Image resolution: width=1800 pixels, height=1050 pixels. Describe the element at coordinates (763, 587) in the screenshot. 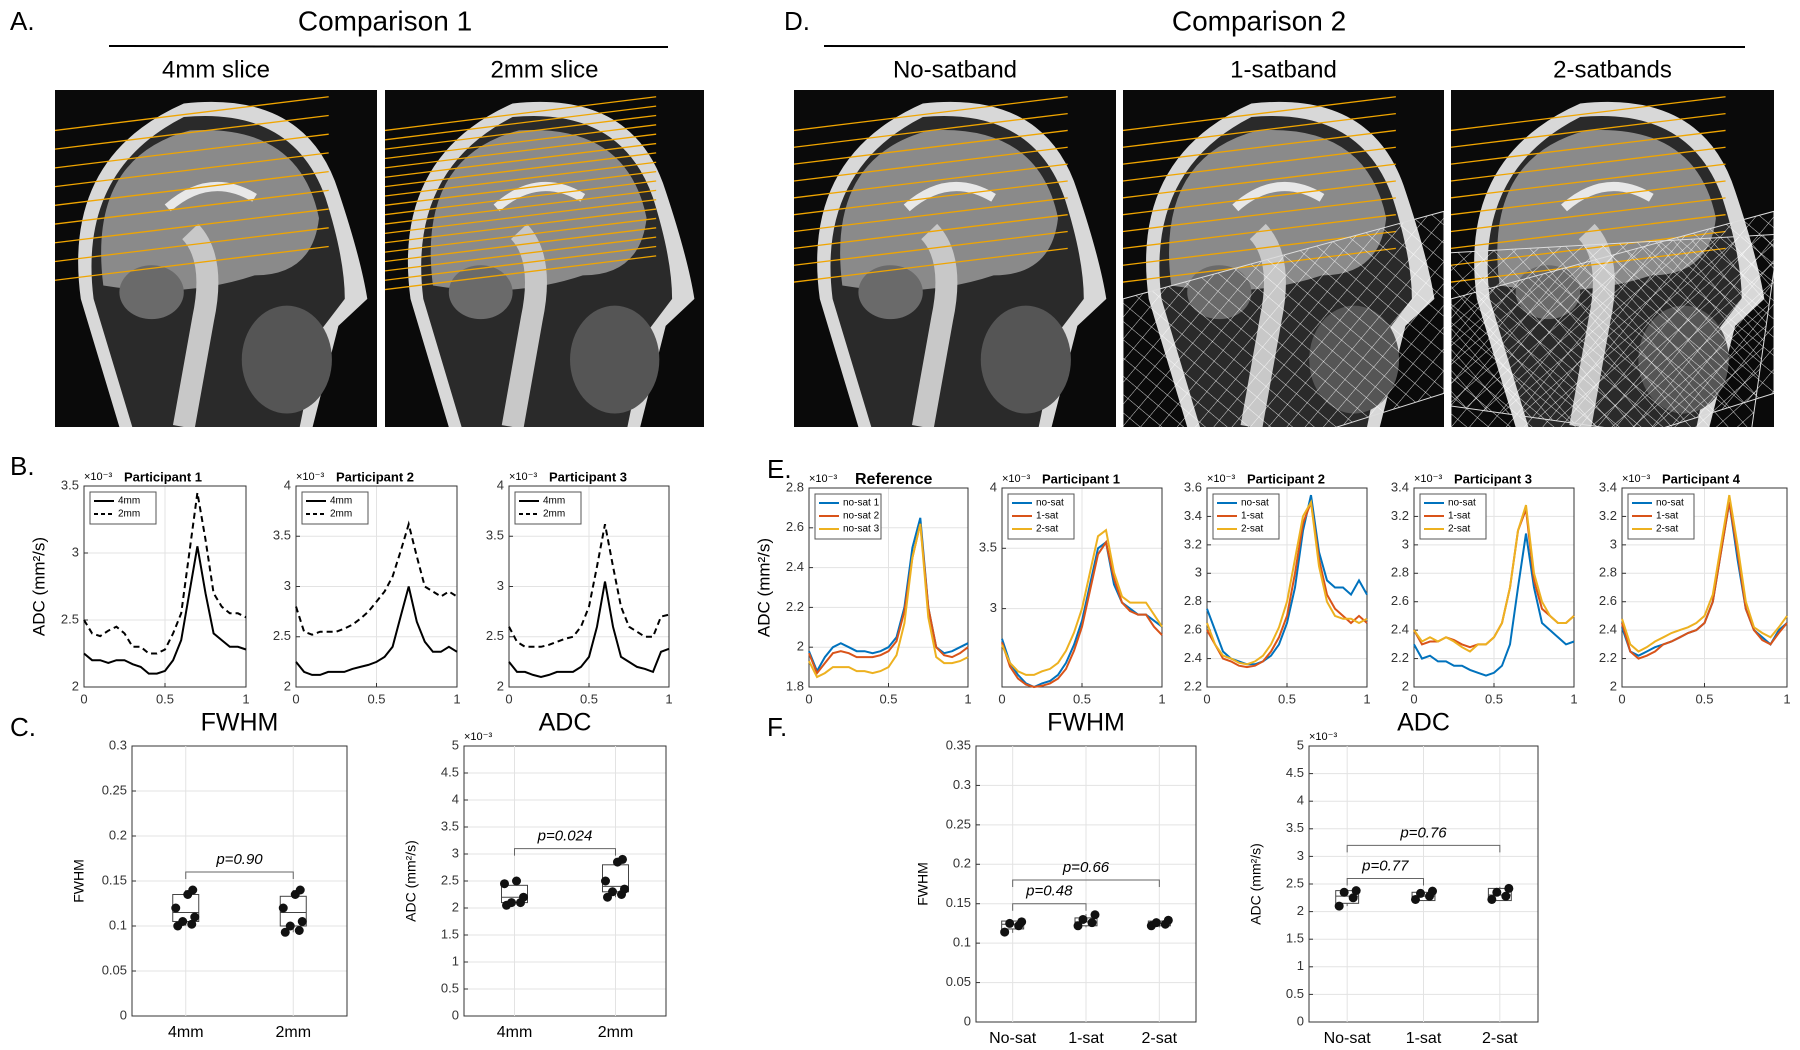

I see `y-axis-label: ADC (mm²/s)` at that location.